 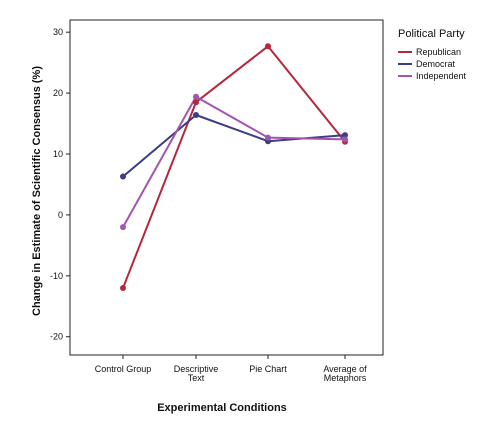 What do you see at coordinates (436, 64) in the screenshot?
I see `democrat-legend-label: Democrat` at bounding box center [436, 64].